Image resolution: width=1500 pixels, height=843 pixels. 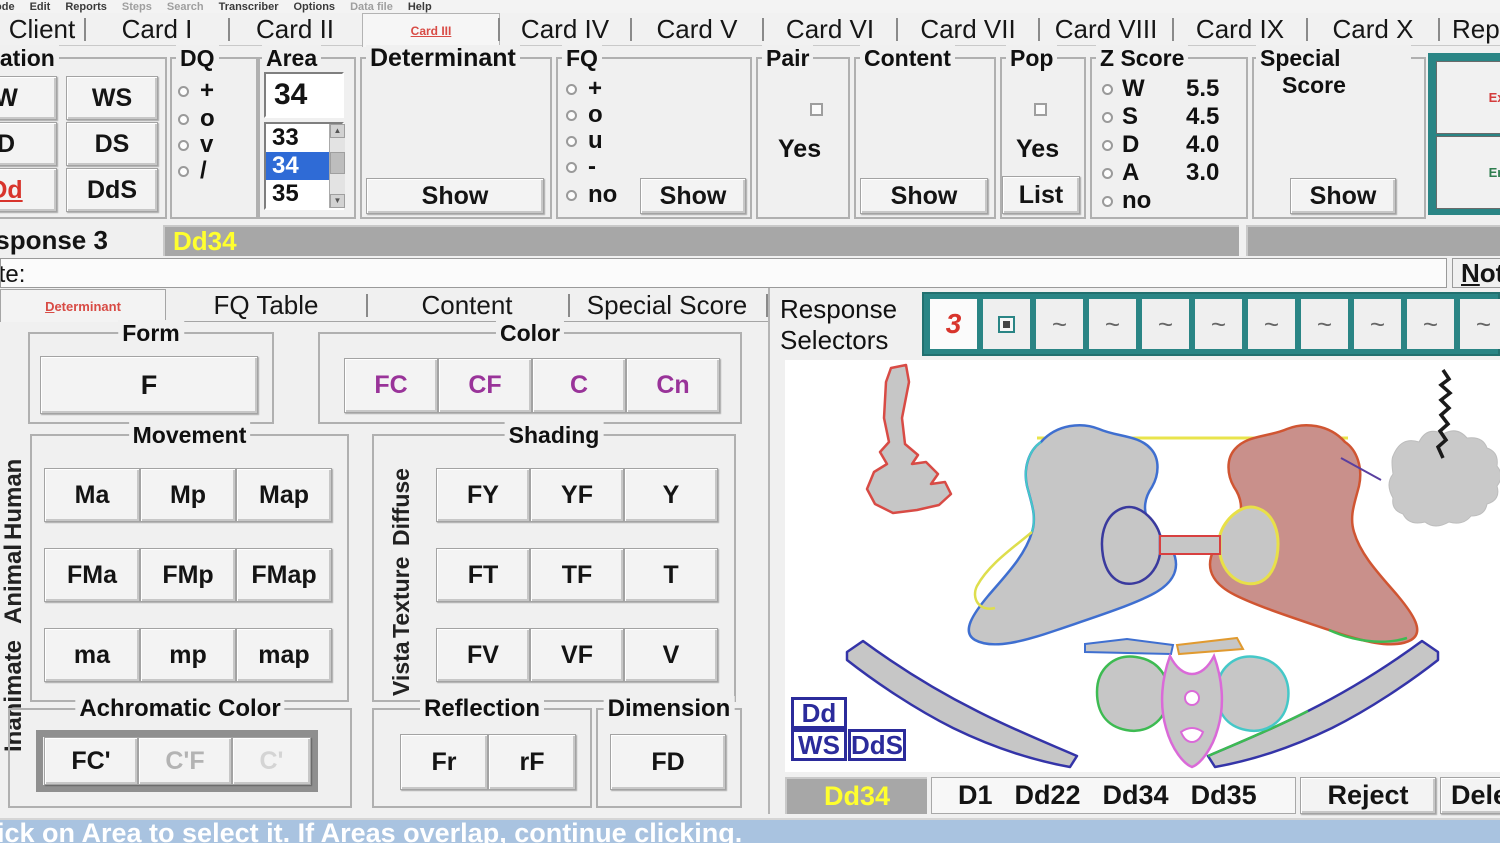 I want to click on tab-card-2: Card II, so click(x=295, y=28).